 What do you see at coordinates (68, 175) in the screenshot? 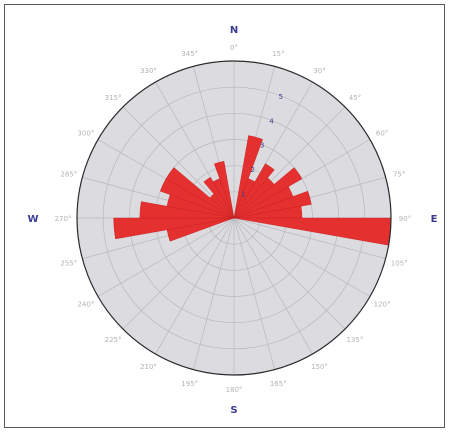
I see `angle-tick-label: 285°` at bounding box center [68, 175].